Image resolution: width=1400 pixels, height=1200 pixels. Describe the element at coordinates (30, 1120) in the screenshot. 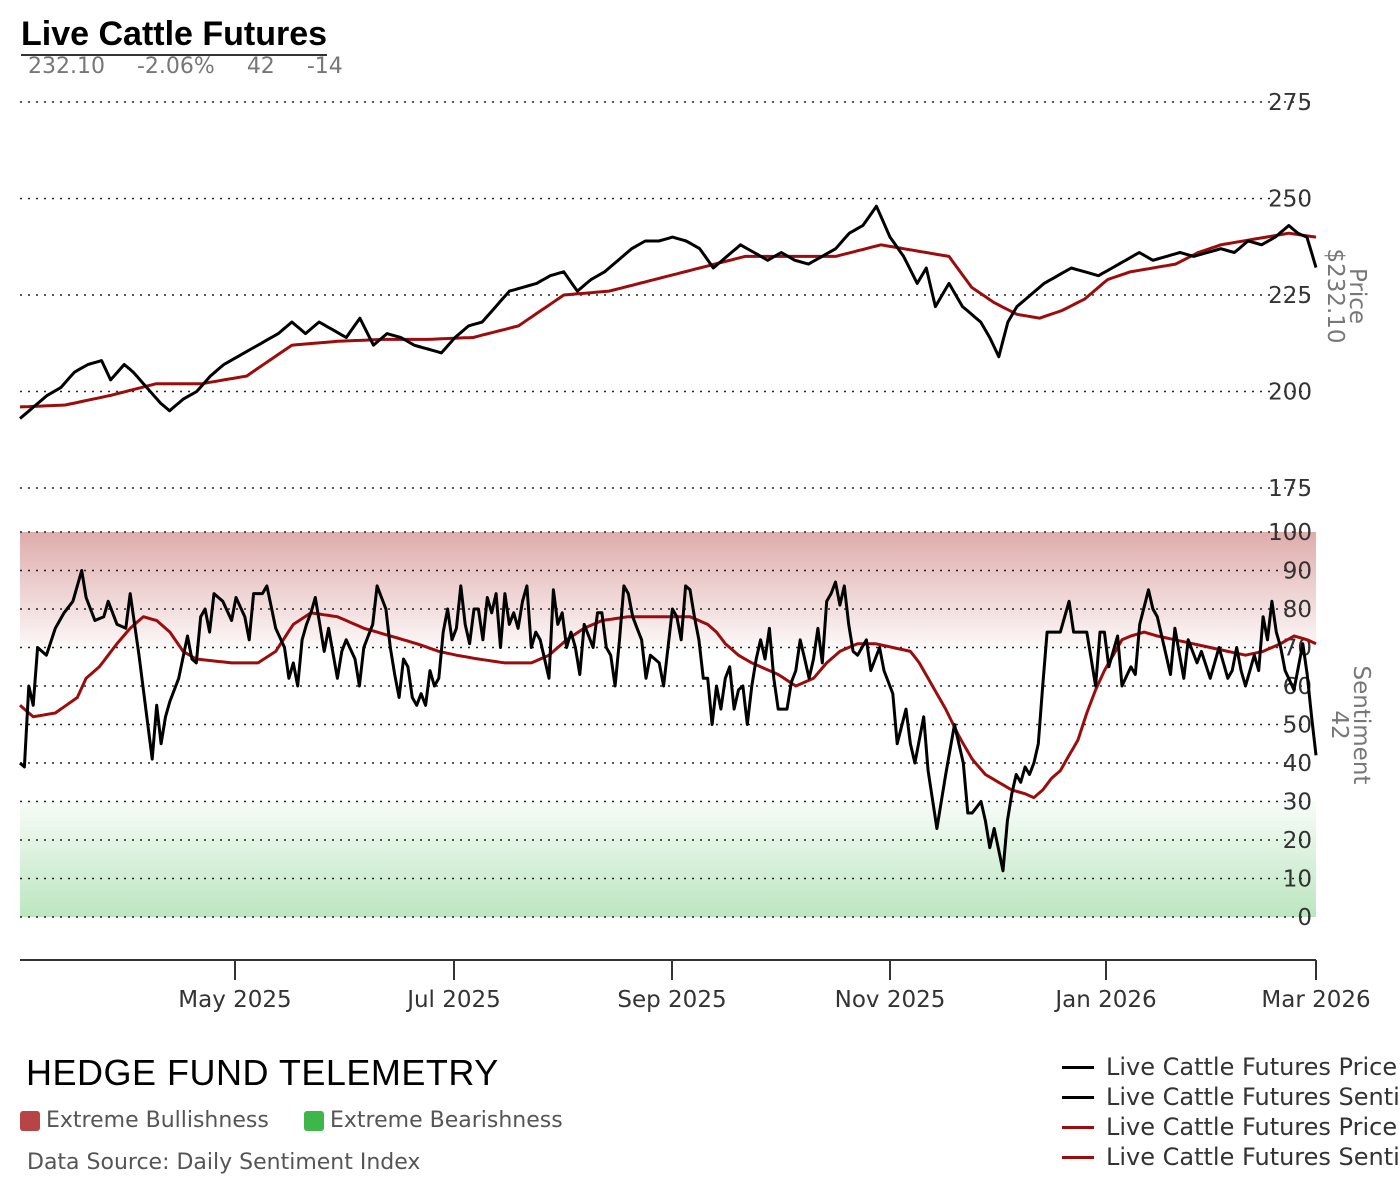

I see `bullish-swatch` at that location.